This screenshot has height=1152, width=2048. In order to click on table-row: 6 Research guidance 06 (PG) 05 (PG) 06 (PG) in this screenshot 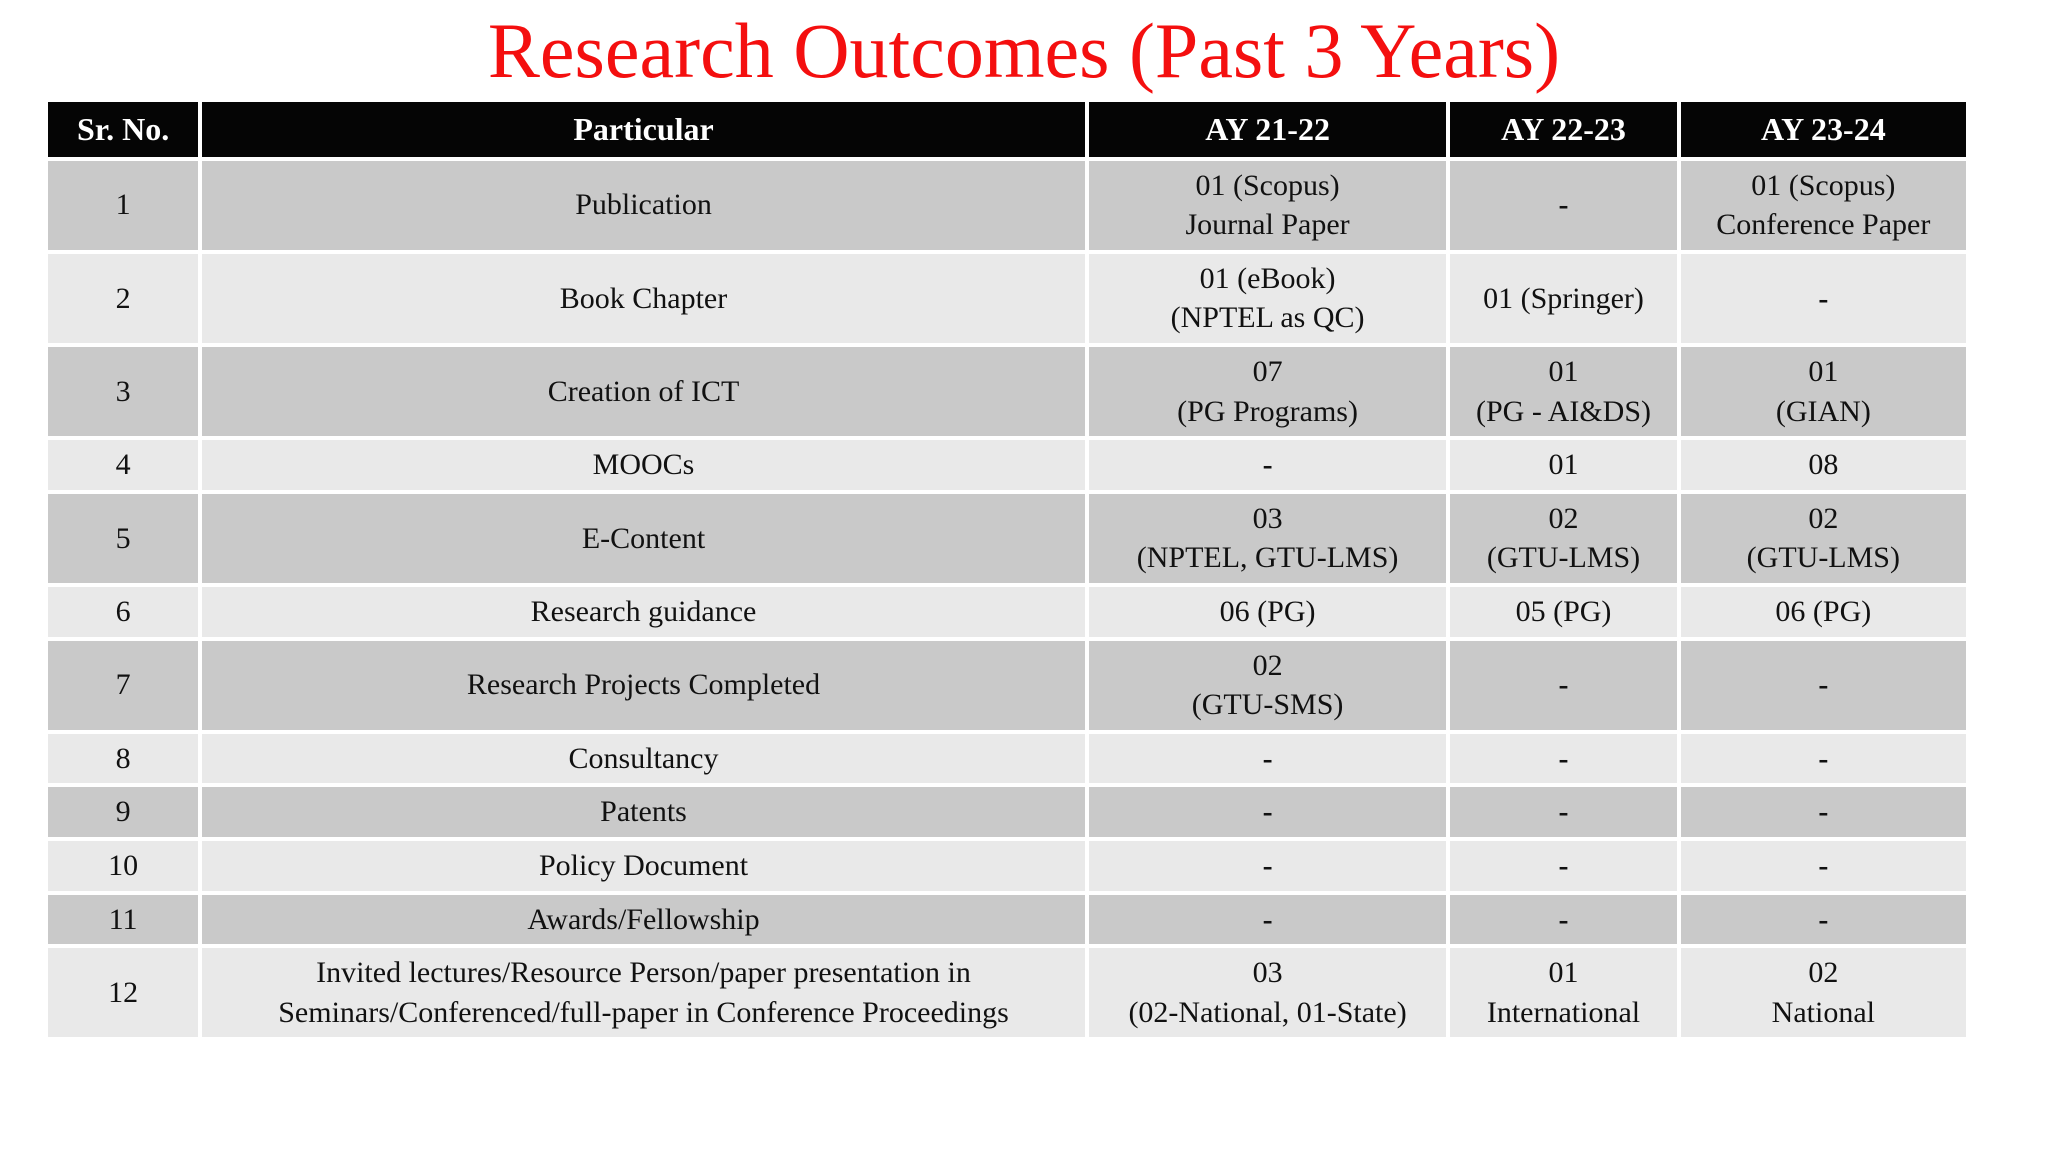, I will do `click(1007, 612)`.